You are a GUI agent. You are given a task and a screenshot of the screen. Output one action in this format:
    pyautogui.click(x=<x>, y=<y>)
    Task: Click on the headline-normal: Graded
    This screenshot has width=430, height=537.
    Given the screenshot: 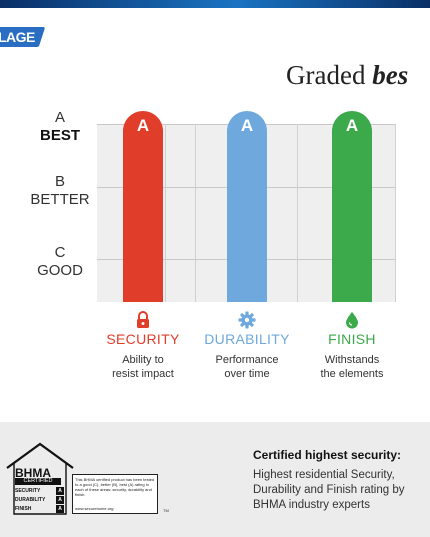 What is the action you would take?
    pyautogui.click(x=329, y=75)
    